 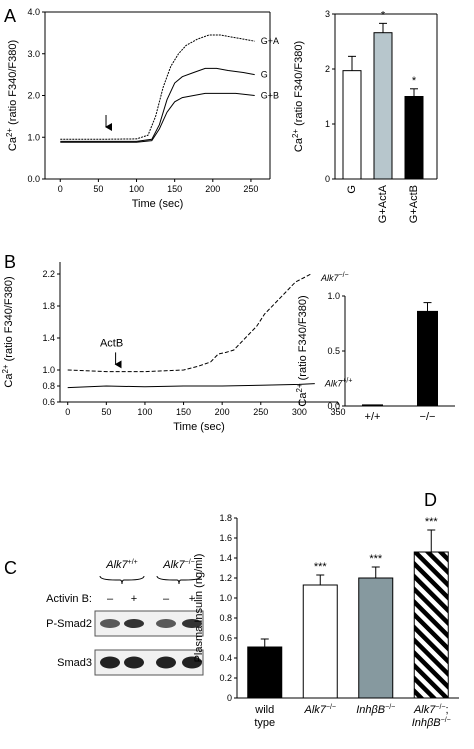 I want to click on arrow-label: ActB, so click(x=111, y=343).